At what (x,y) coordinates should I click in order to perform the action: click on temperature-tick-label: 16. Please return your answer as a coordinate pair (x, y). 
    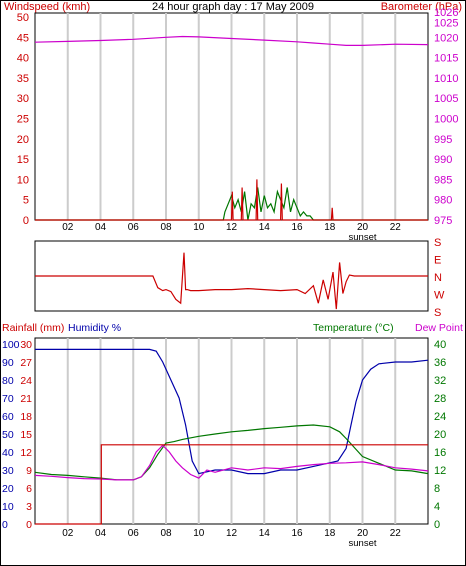
    Looking at the image, I should click on (440, 453).